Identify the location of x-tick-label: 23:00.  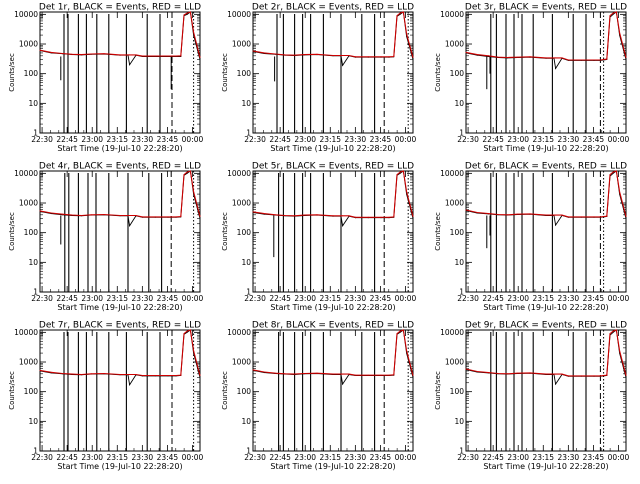
(518, 298).